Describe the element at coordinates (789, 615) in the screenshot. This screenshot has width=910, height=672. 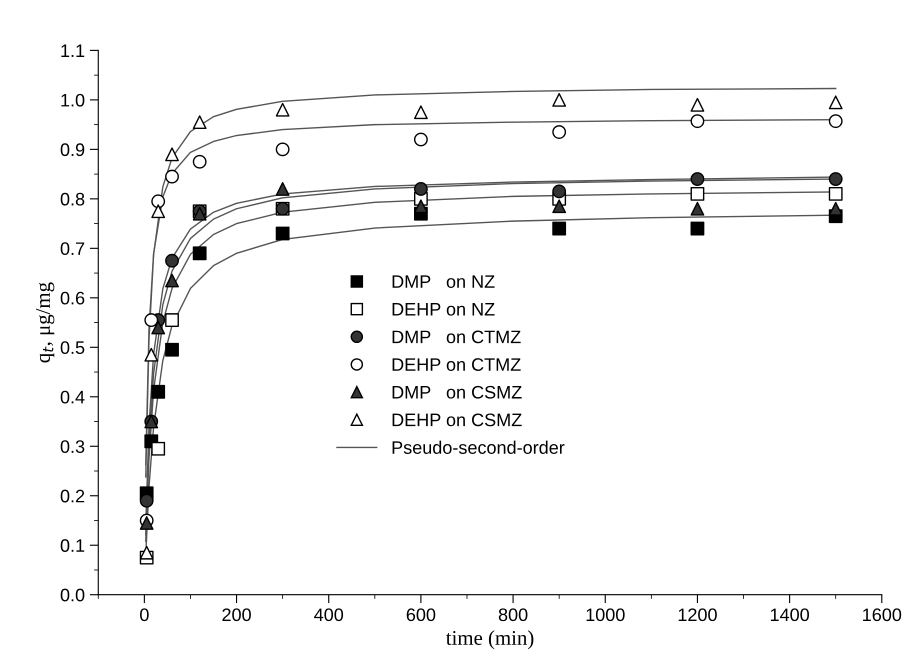
I see `x-tick-label: 1400` at that location.